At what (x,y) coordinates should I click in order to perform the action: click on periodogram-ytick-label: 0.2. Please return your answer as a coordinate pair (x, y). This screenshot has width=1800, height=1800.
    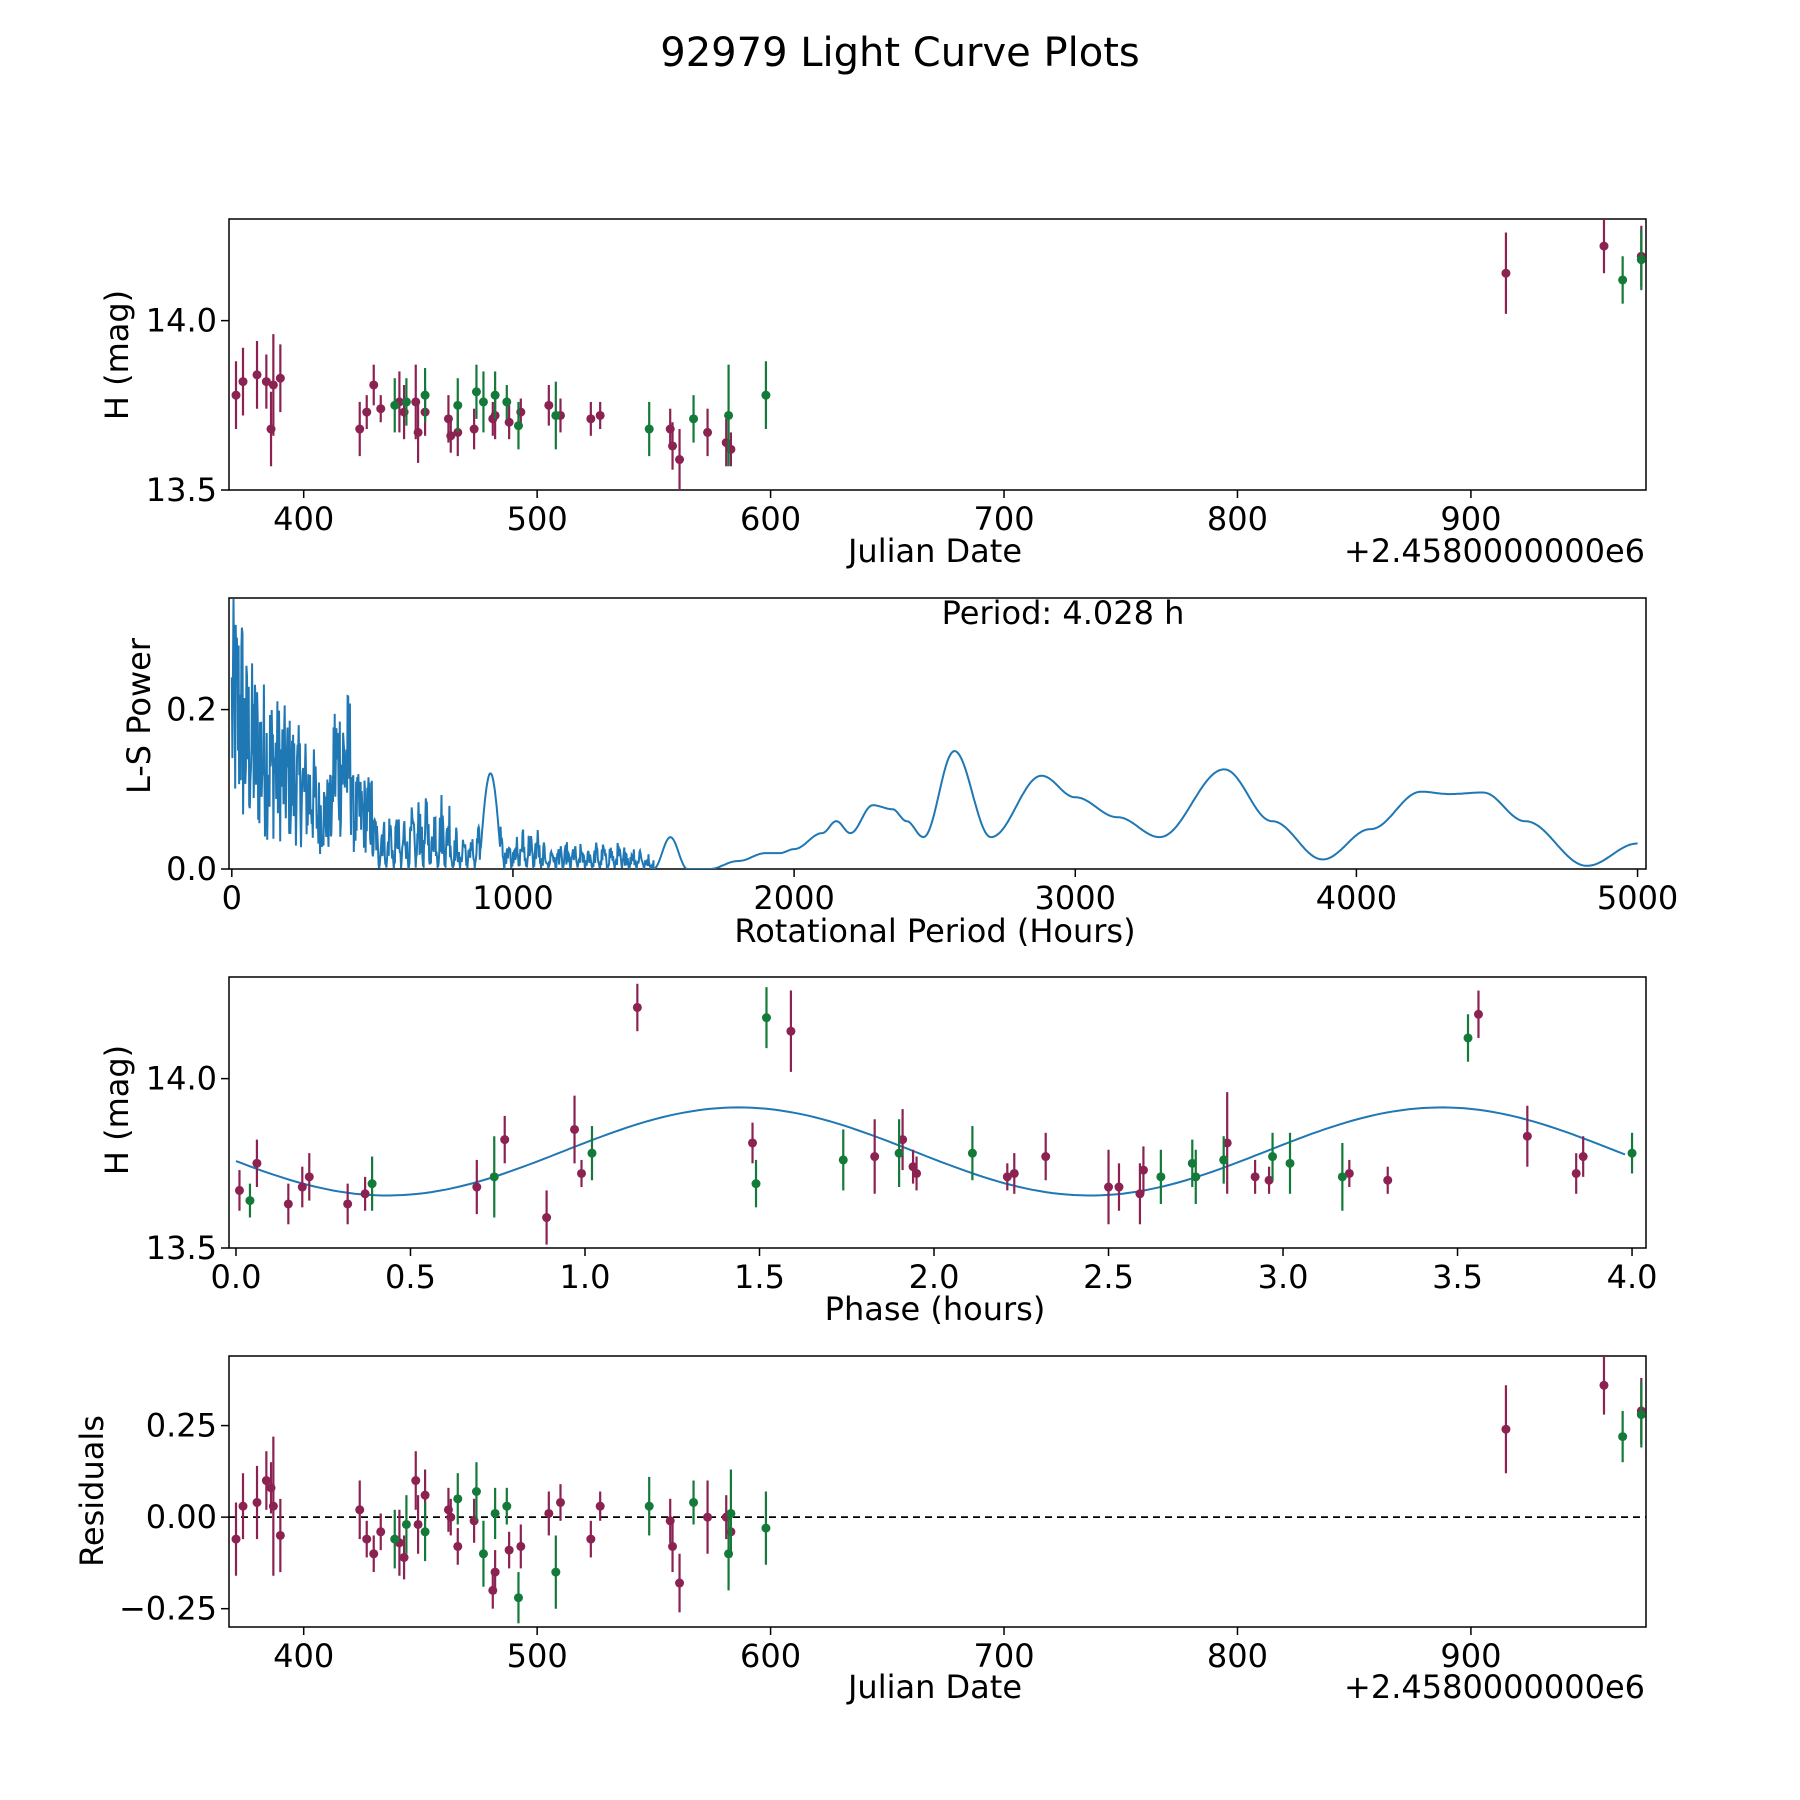
    Looking at the image, I should click on (191, 710).